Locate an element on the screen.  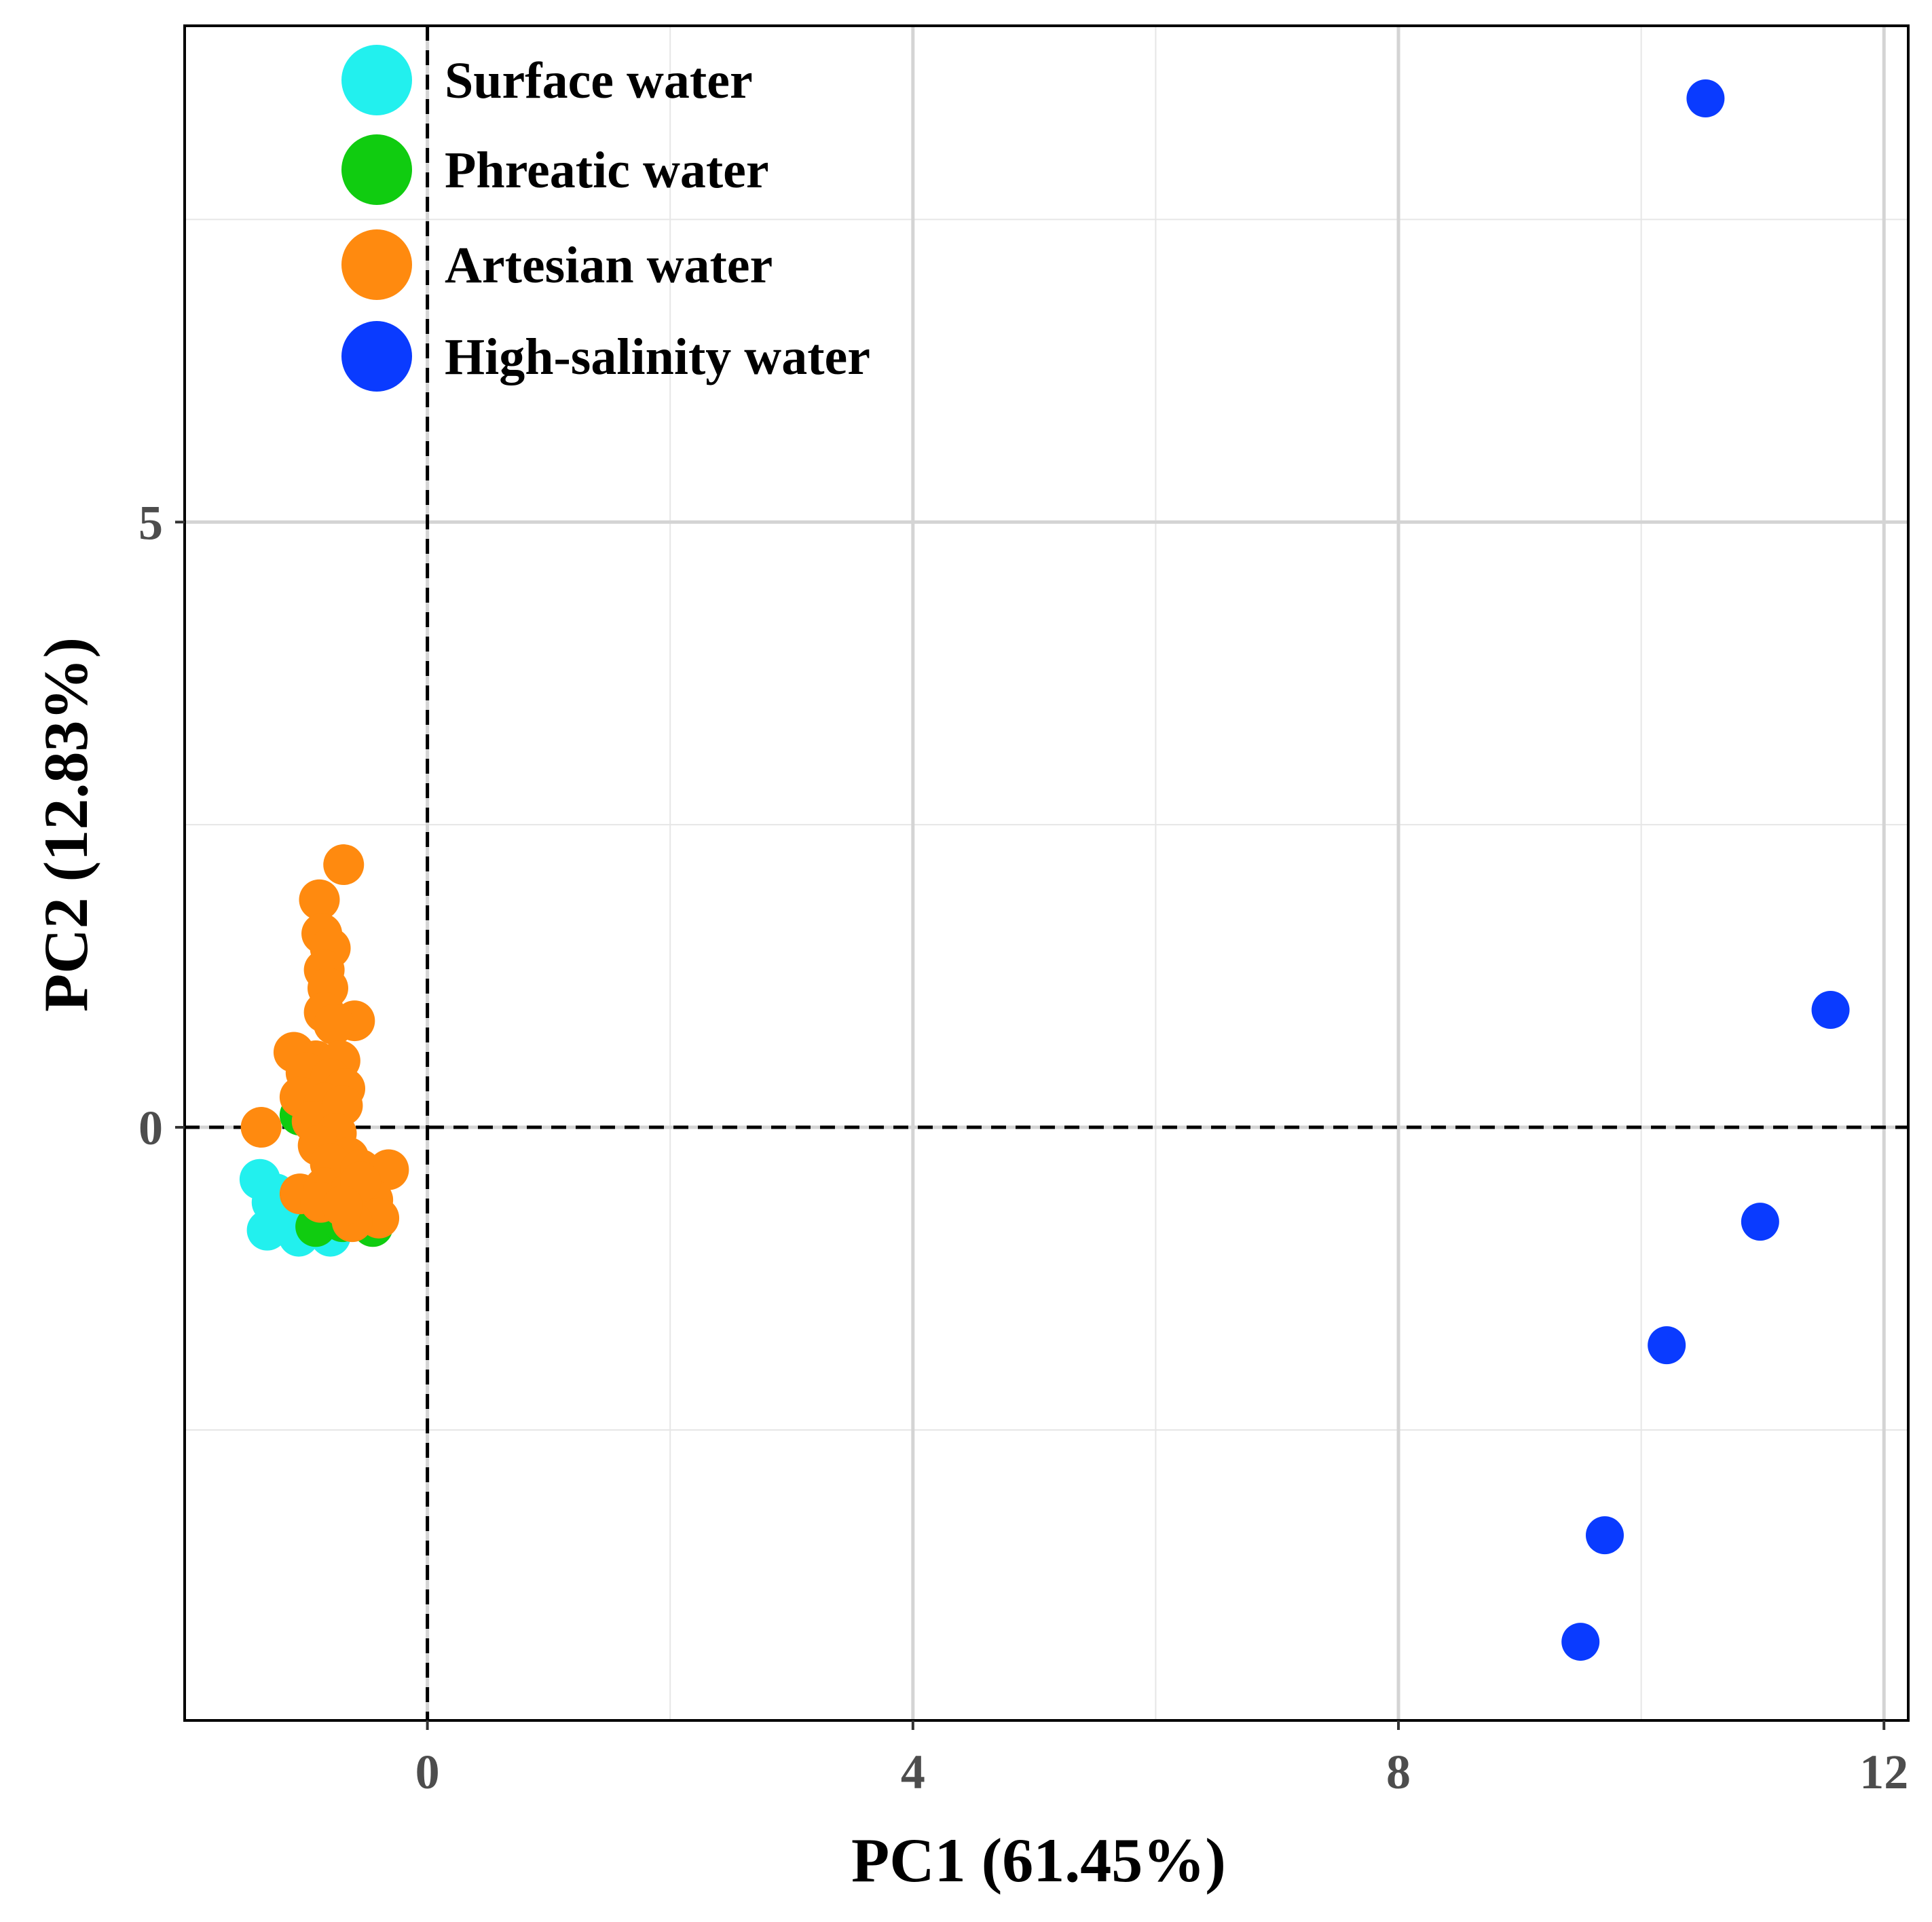
x-axis-title: PC1 (61.45%) is located at coordinates (1038, 1860).